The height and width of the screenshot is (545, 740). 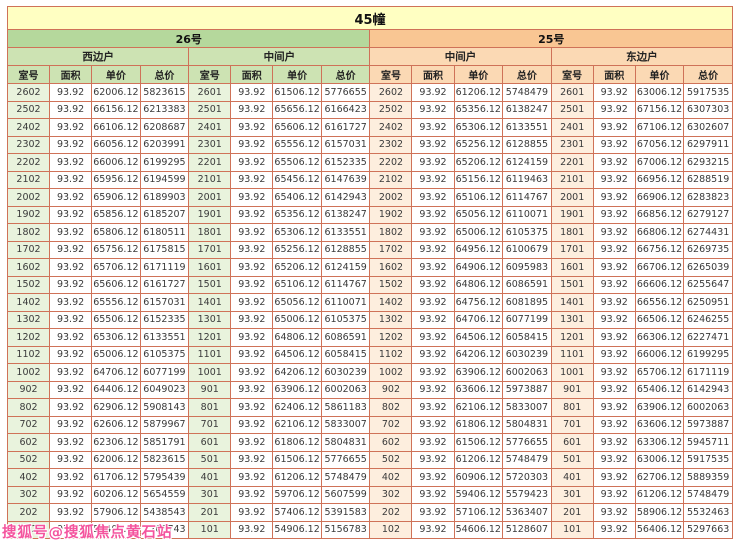 What do you see at coordinates (572, 459) in the screenshot?
I see `room-cell: 501` at bounding box center [572, 459].